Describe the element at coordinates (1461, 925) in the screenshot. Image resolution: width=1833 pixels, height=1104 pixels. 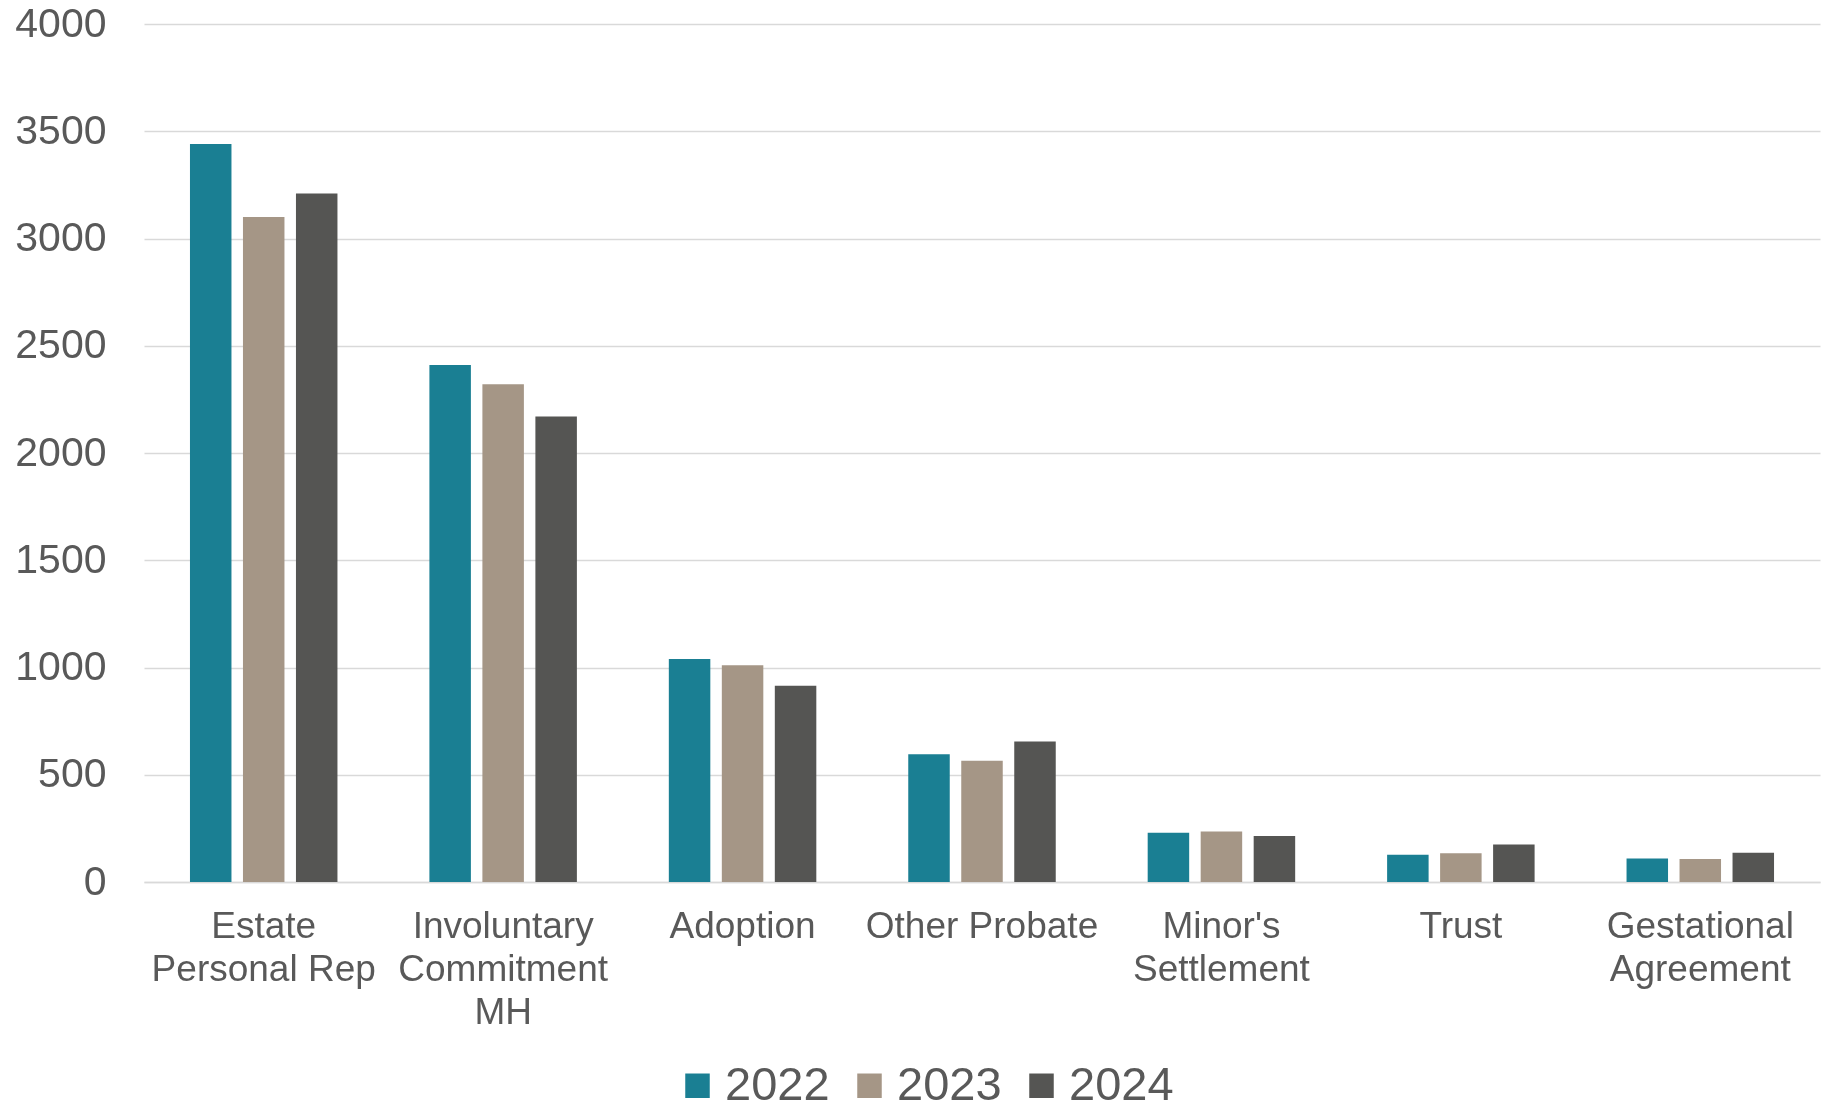
I see `x-tick-label: Trust` at that location.